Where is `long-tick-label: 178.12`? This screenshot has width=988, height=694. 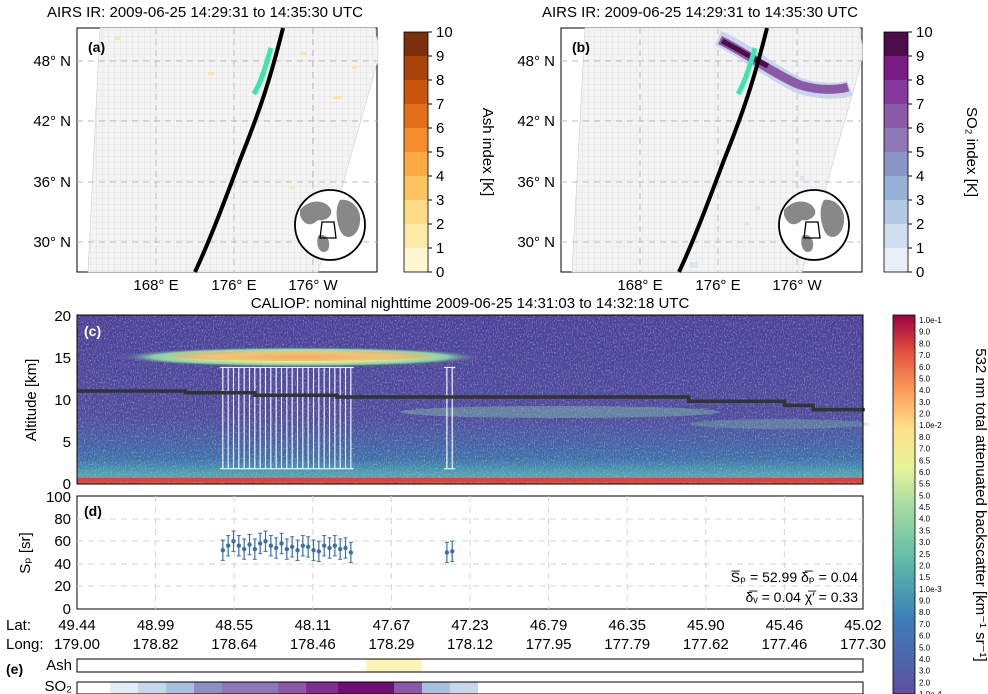 long-tick-label: 178.12 is located at coordinates (470, 644).